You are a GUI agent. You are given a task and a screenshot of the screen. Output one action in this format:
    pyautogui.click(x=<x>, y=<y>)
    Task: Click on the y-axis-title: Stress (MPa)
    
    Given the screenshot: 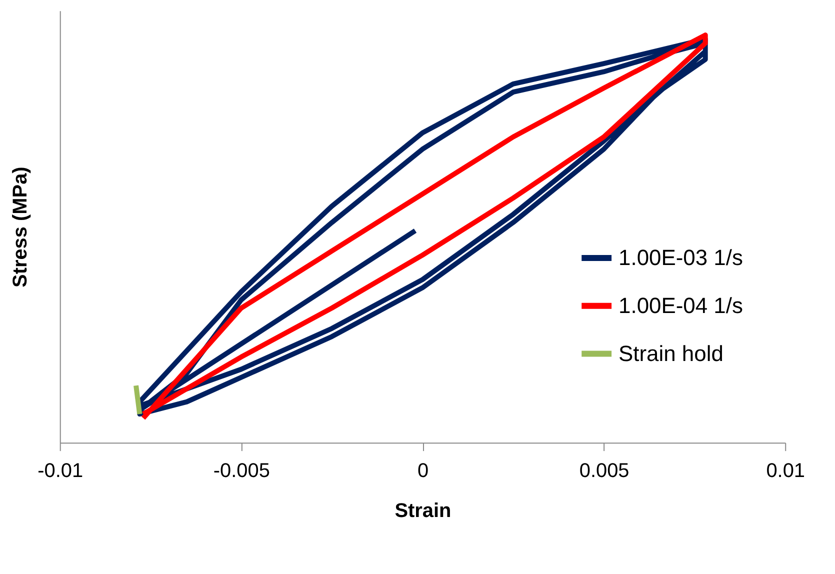 What is the action you would take?
    pyautogui.click(x=20, y=227)
    